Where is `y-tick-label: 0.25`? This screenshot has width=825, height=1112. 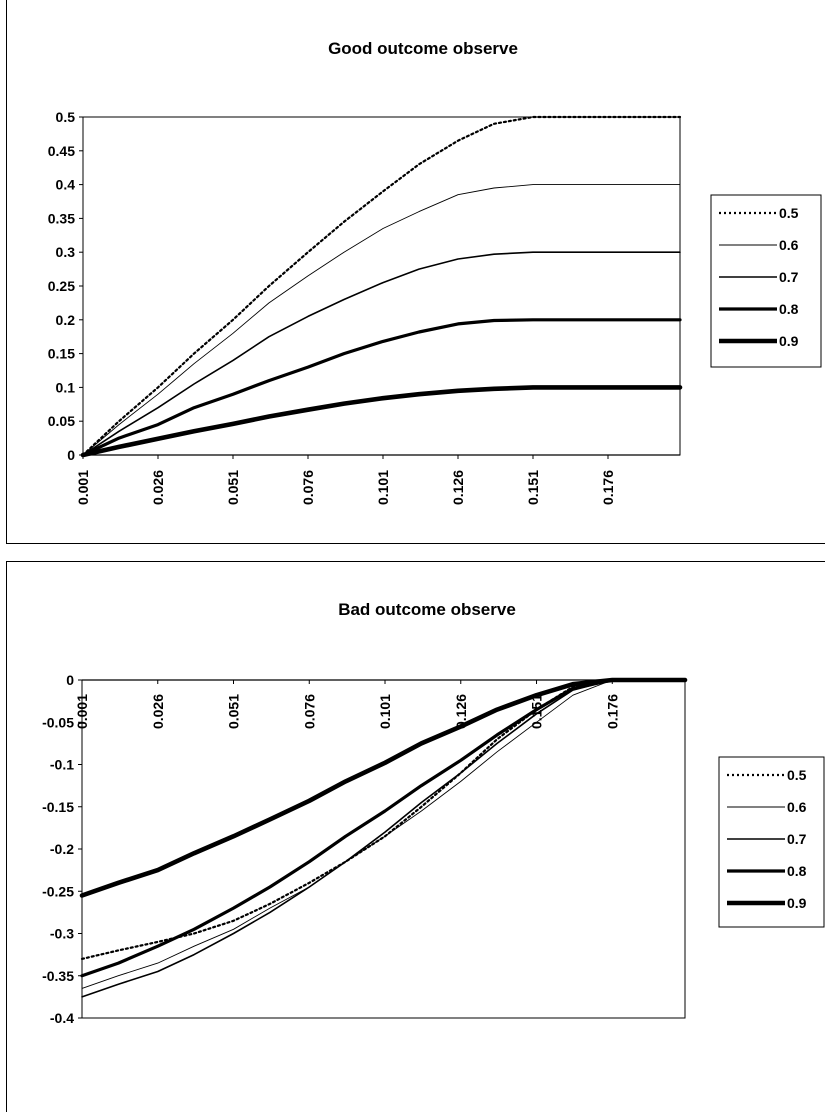 y-tick-label: 0.25 is located at coordinates (61, 286).